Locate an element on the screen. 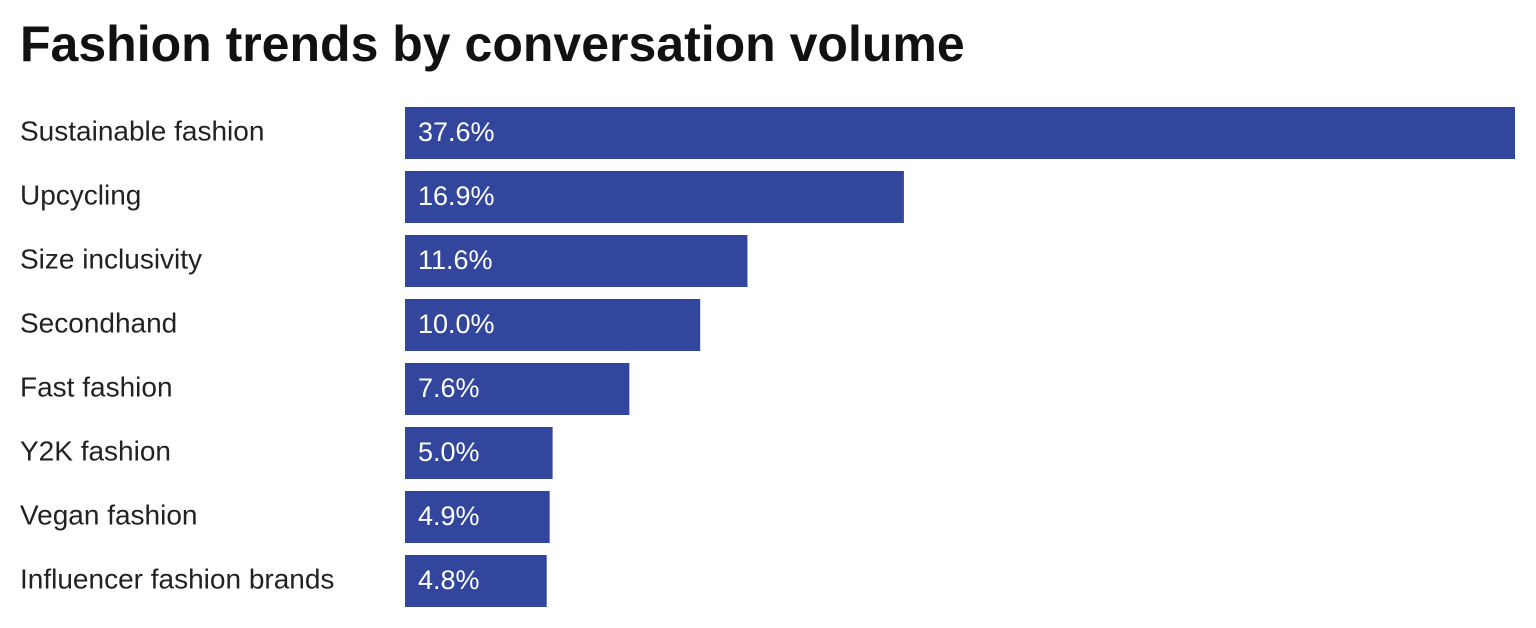 The width and height of the screenshot is (1536, 628). value-label: 10.0% is located at coordinates (456, 324).